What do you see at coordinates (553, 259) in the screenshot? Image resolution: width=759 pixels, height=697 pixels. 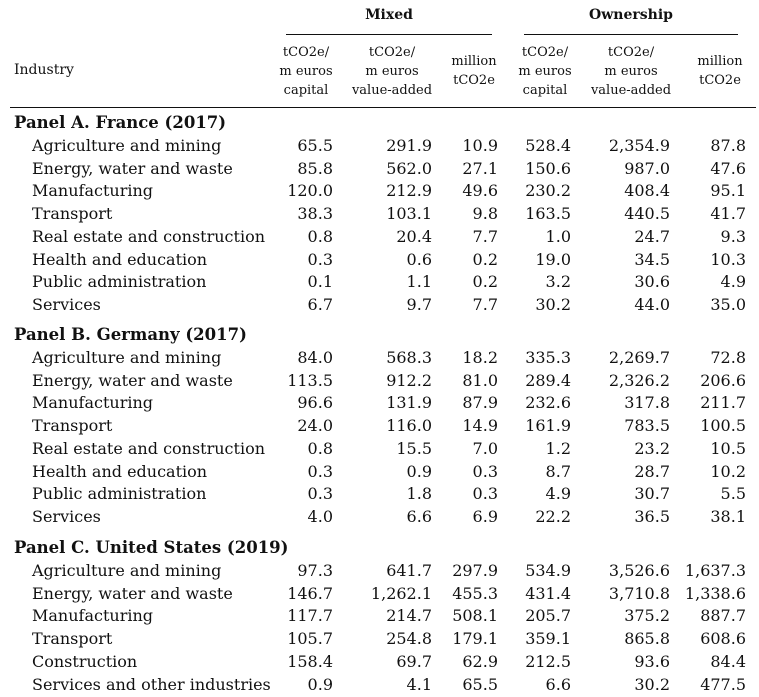 I see `table-cell: 19.0` at bounding box center [553, 259].